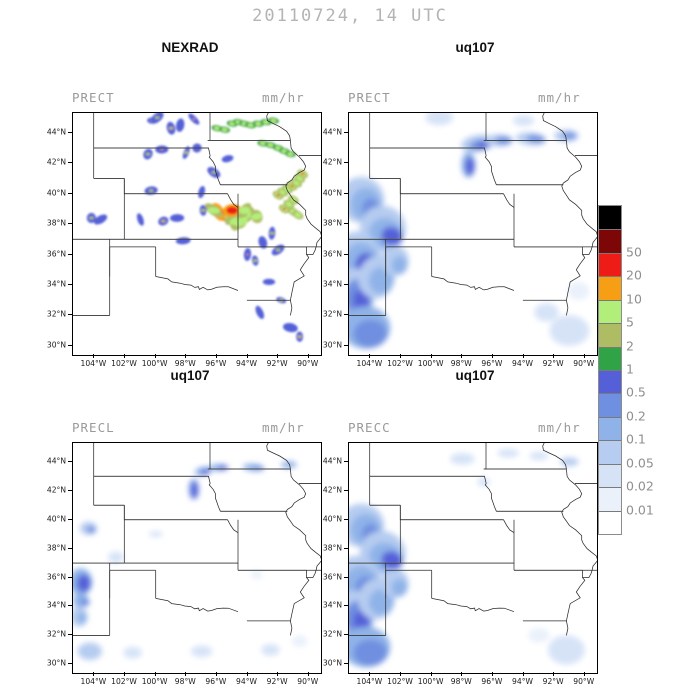 This screenshot has height=700, width=700. What do you see at coordinates (640, 510) in the screenshot?
I see `colorbar-label: 0.01` at bounding box center [640, 510].